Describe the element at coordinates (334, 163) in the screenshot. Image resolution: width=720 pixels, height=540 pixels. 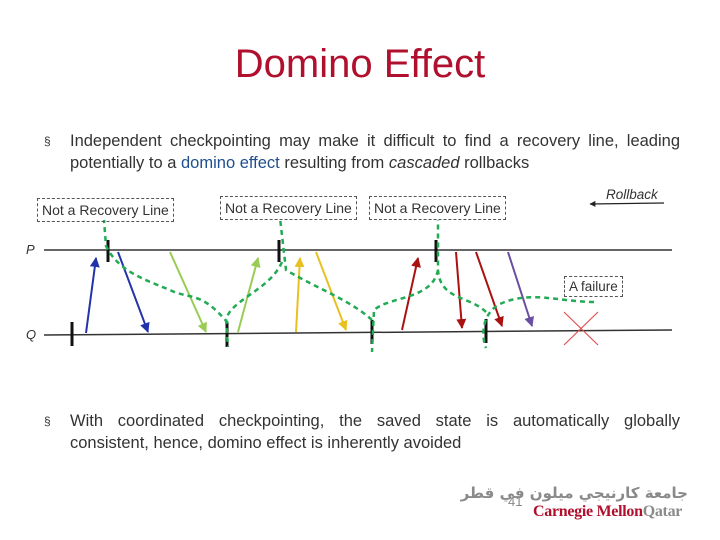
I see `bullet-text-part2: resulting from` at that location.